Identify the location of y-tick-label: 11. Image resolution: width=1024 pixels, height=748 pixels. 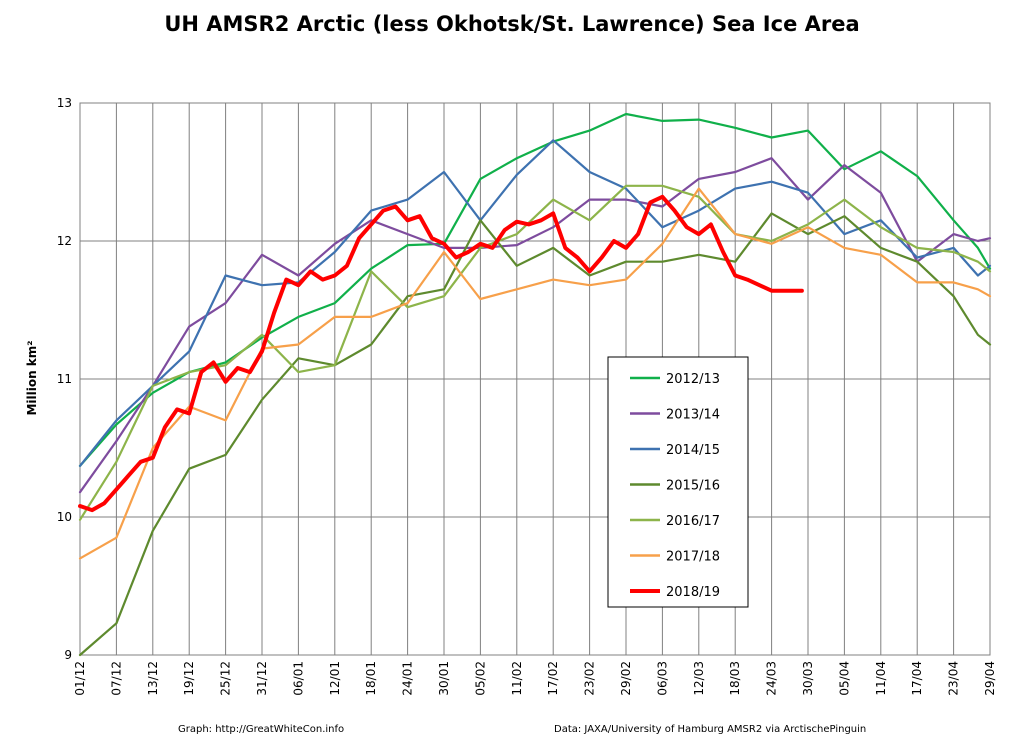
(64, 379).